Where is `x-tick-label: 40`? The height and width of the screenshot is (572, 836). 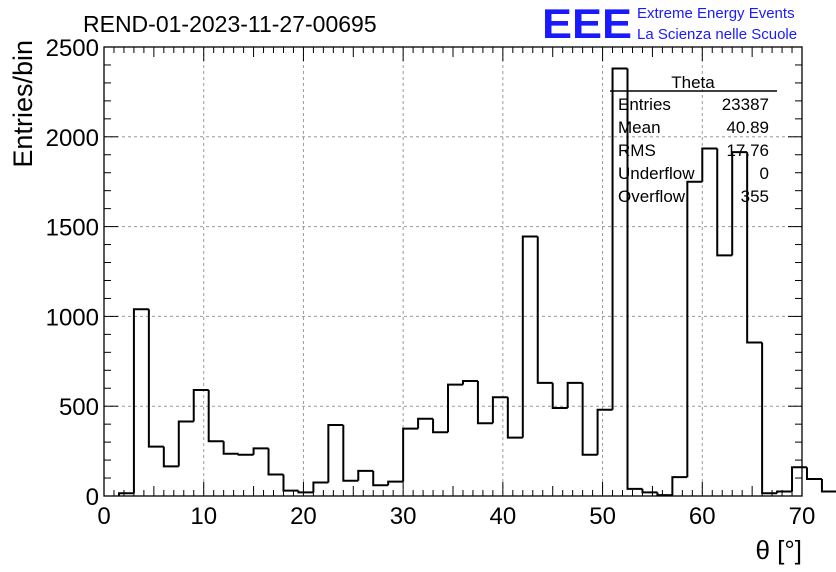 x-tick-label: 40 is located at coordinates (503, 516).